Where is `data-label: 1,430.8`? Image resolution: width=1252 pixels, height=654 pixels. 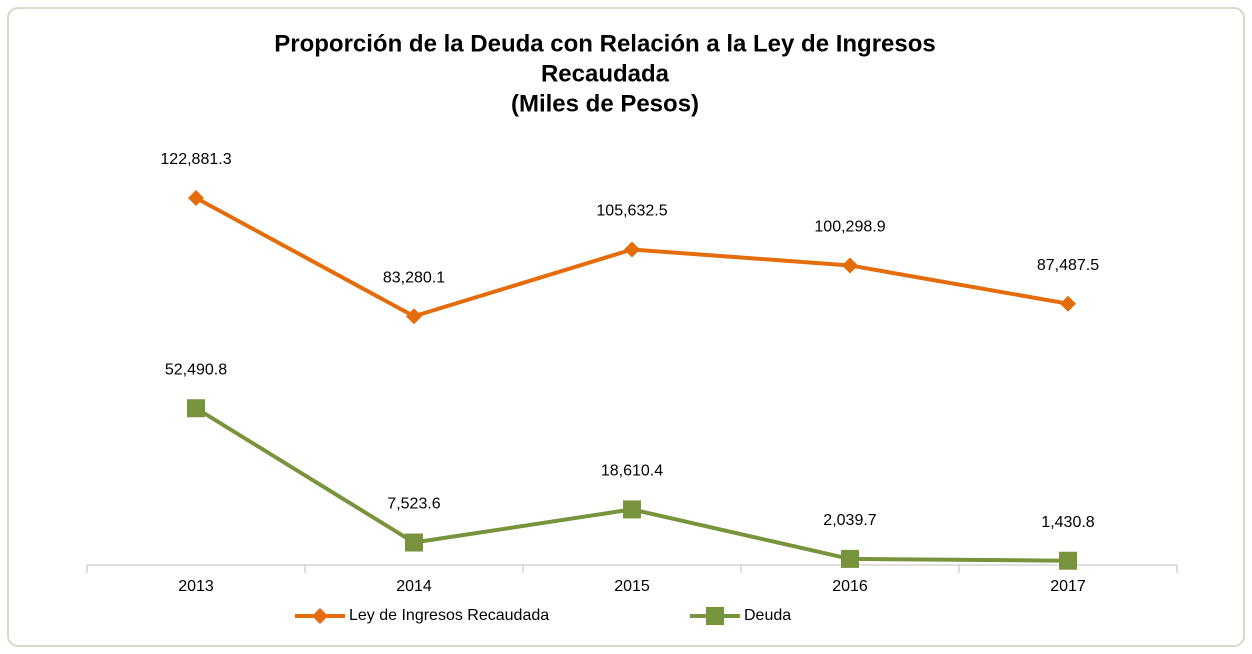 data-label: 1,430.8 is located at coordinates (1067, 522).